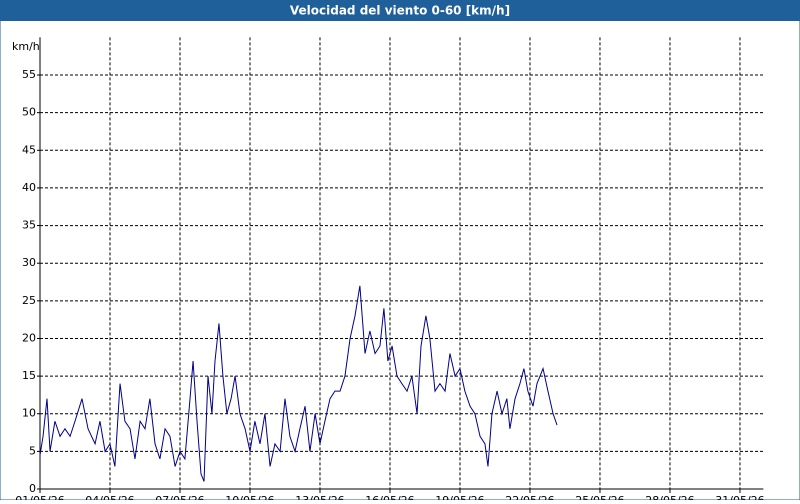 Image resolution: width=800 pixels, height=504 pixels. What do you see at coordinates (39, 497) in the screenshot?
I see `x-tick-label: 01/05/26` at bounding box center [39, 497].